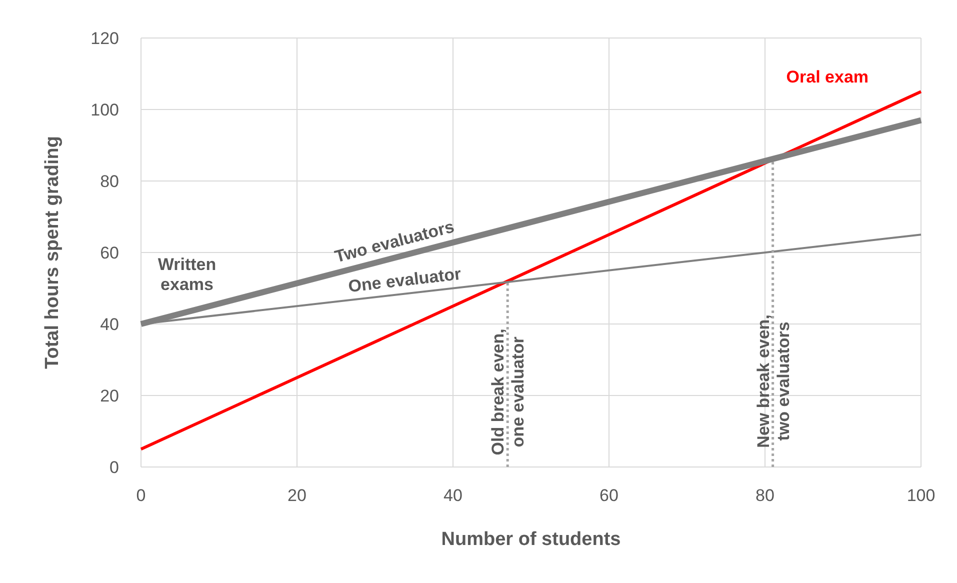  Describe the element at coordinates (765, 495) in the screenshot. I see `x-tick-label: 80` at that location.